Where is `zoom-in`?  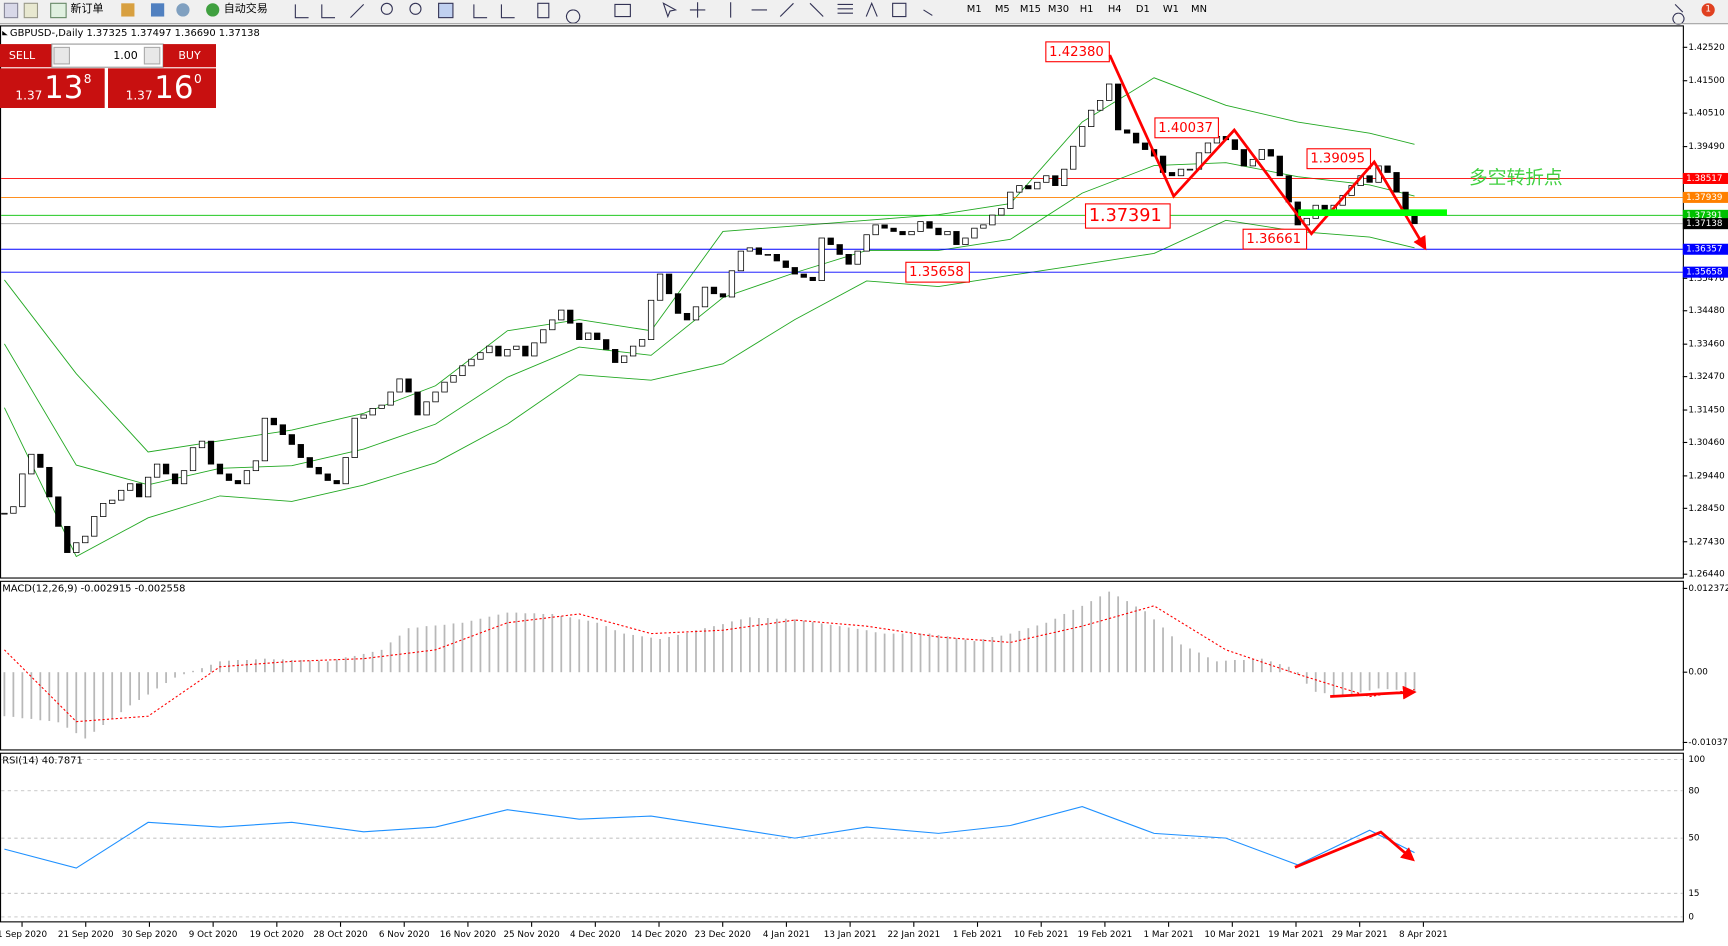
zoom-in is located at coordinates (386, 8).